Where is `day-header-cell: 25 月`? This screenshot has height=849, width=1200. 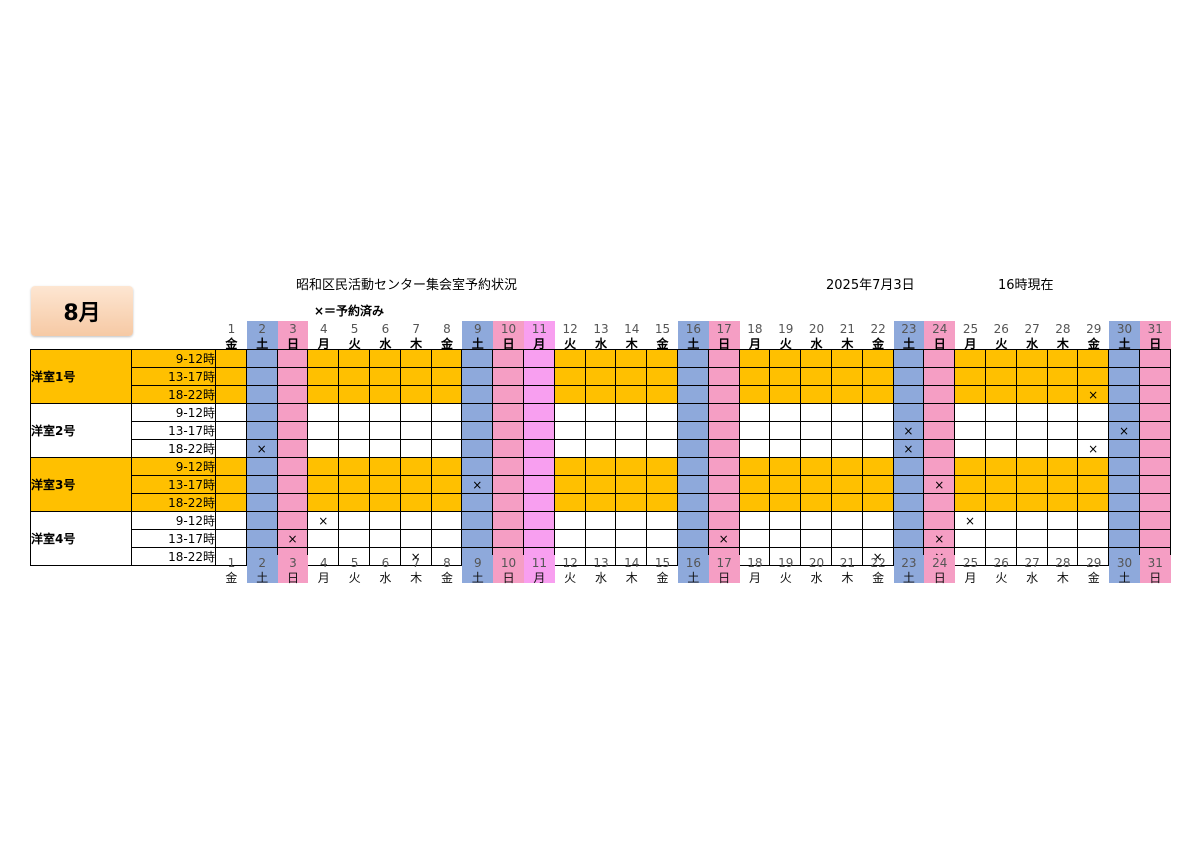 day-header-cell: 25 月 is located at coordinates (970, 570).